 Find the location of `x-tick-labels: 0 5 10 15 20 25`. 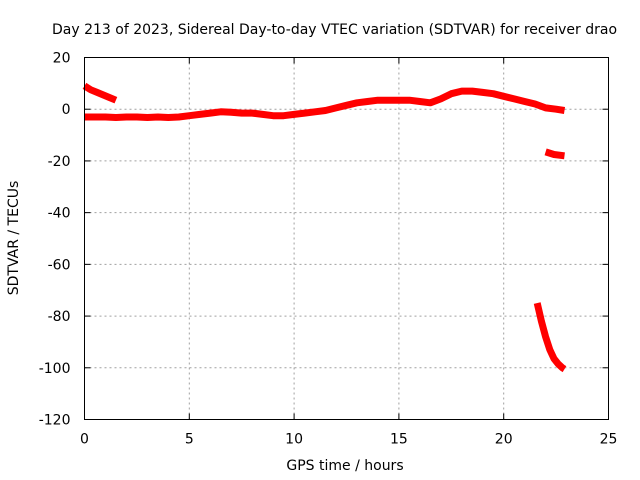

x-tick-labels: 0 5 10 15 20 25 is located at coordinates (348, 440).